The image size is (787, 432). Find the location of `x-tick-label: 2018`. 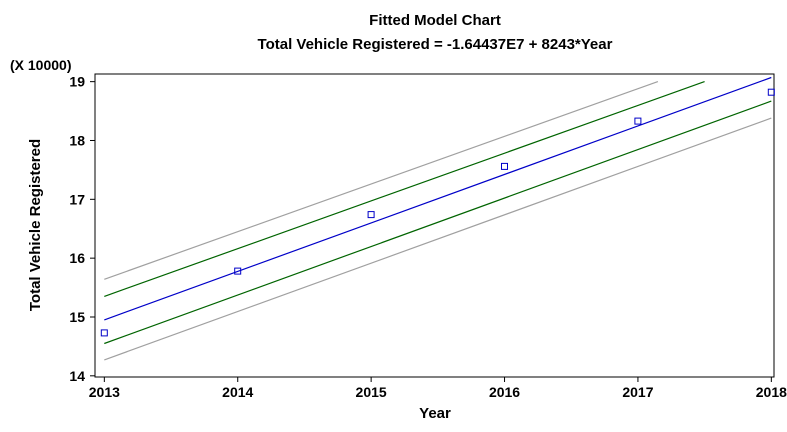

x-tick-label: 2018 is located at coordinates (771, 392).